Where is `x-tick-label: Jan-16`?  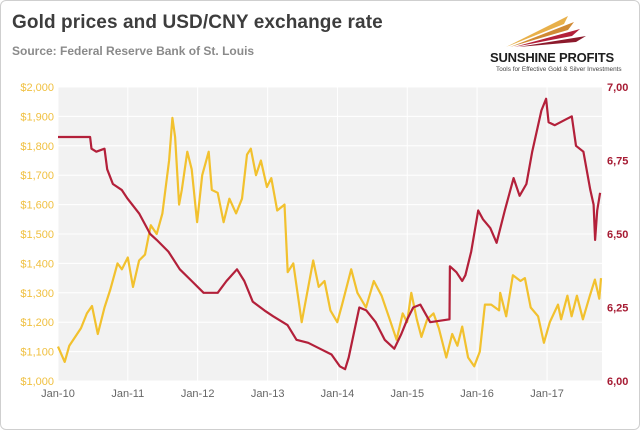 x-tick-label: Jan-16 is located at coordinates (477, 394).